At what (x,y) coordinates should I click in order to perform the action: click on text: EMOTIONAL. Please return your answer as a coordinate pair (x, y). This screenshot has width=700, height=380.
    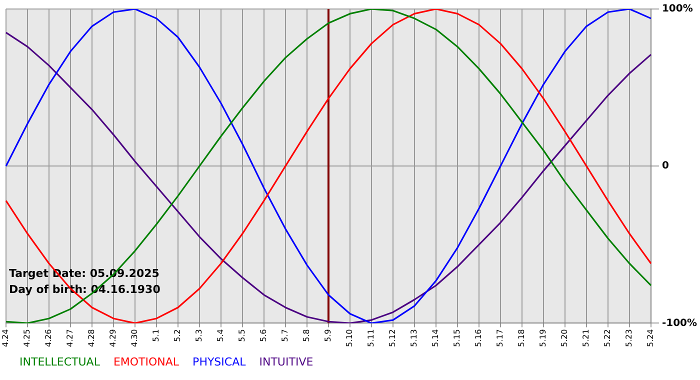
    Looking at the image, I should click on (146, 361).